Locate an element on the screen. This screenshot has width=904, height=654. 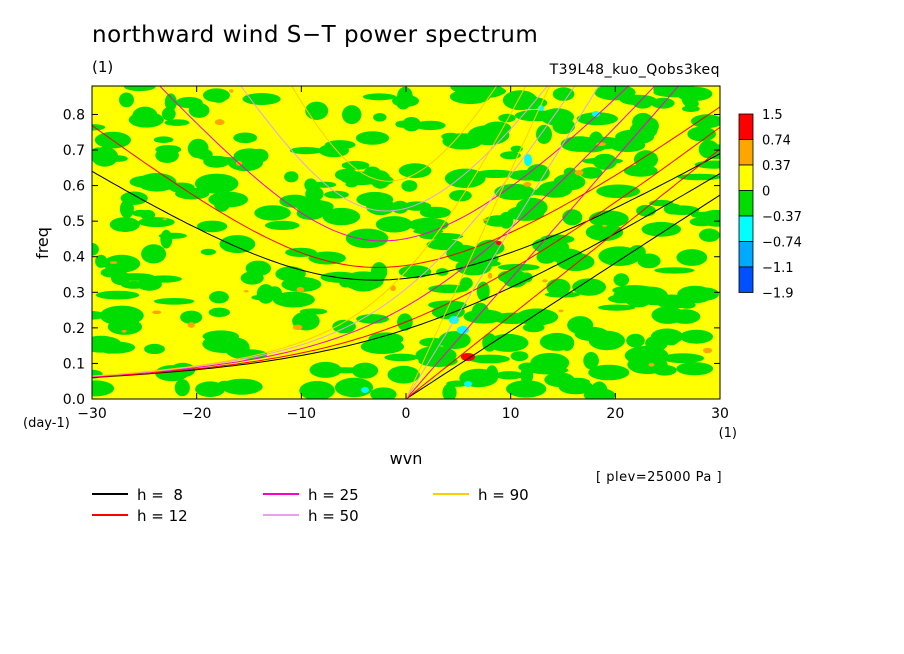
dispersion-curve-h50-ig1 is located at coordinates (394, 149).